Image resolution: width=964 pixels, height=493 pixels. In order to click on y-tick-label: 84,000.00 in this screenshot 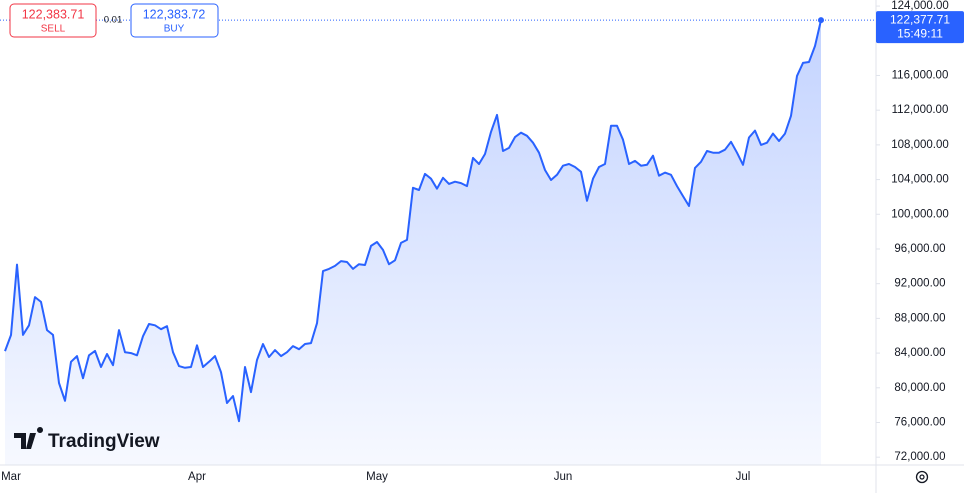, I will do `click(919, 353)`.